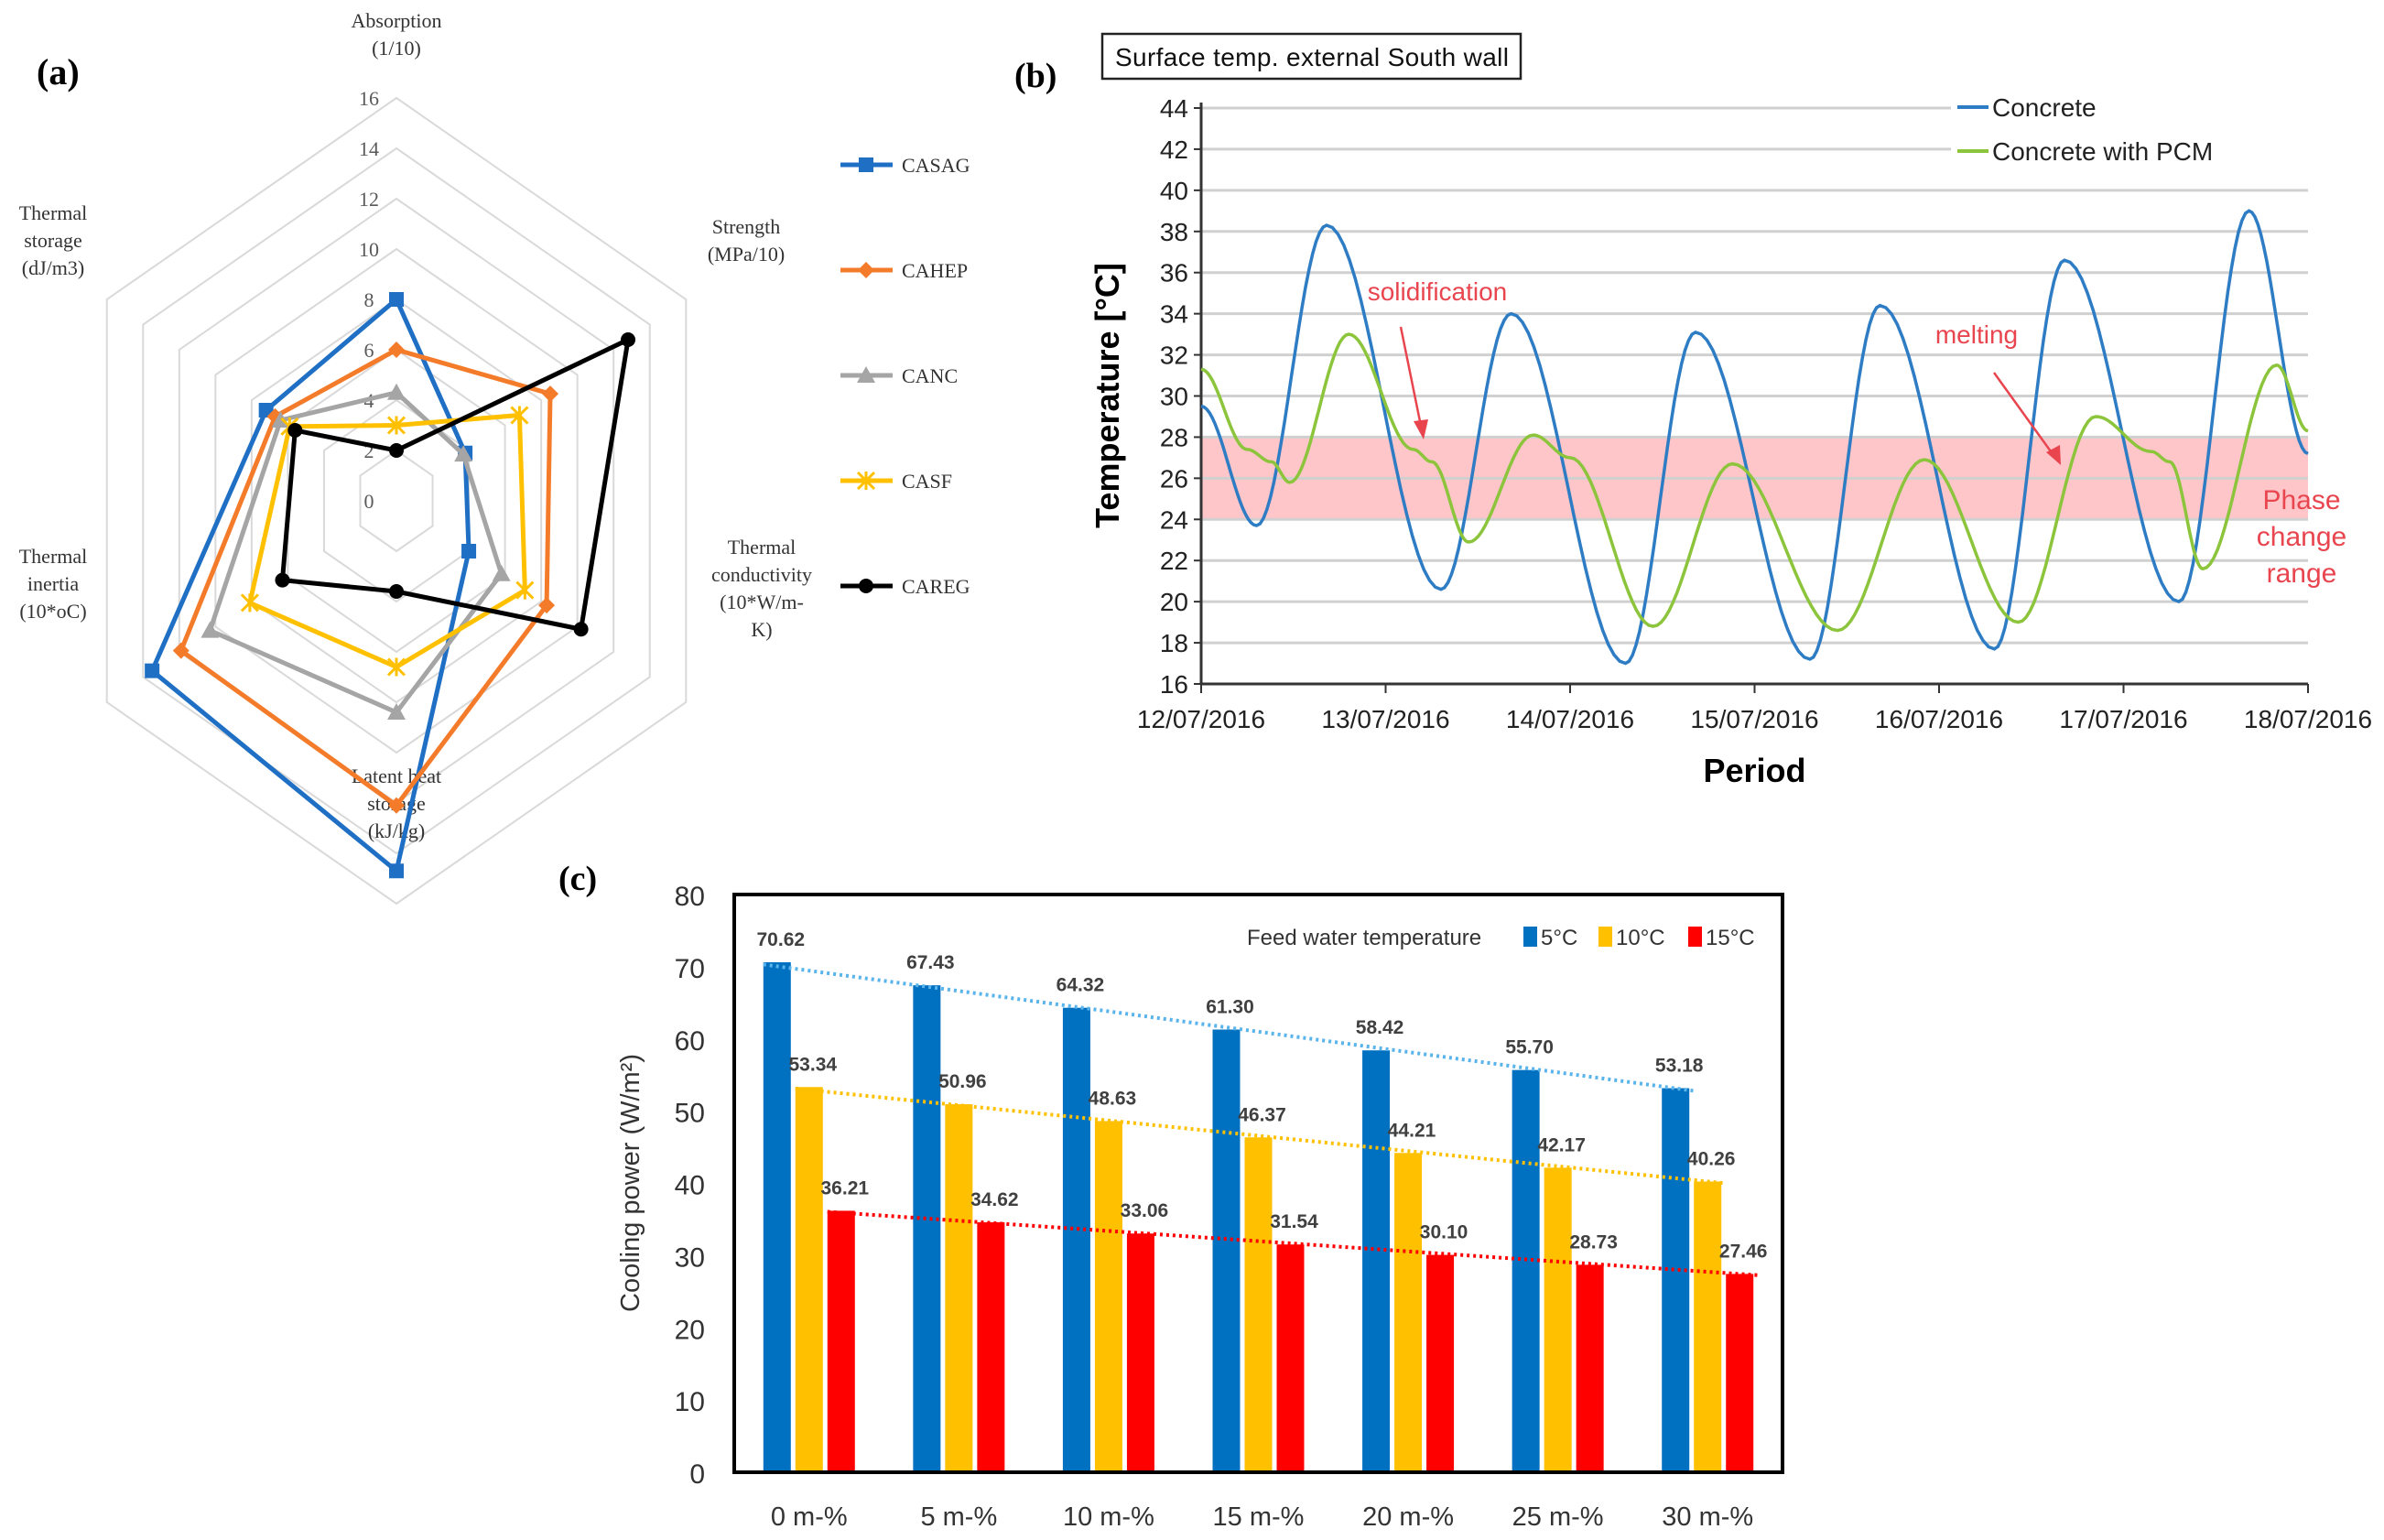  Describe the element at coordinates (1679, 1066) in the screenshot. I see `data-label: 53.18` at that location.